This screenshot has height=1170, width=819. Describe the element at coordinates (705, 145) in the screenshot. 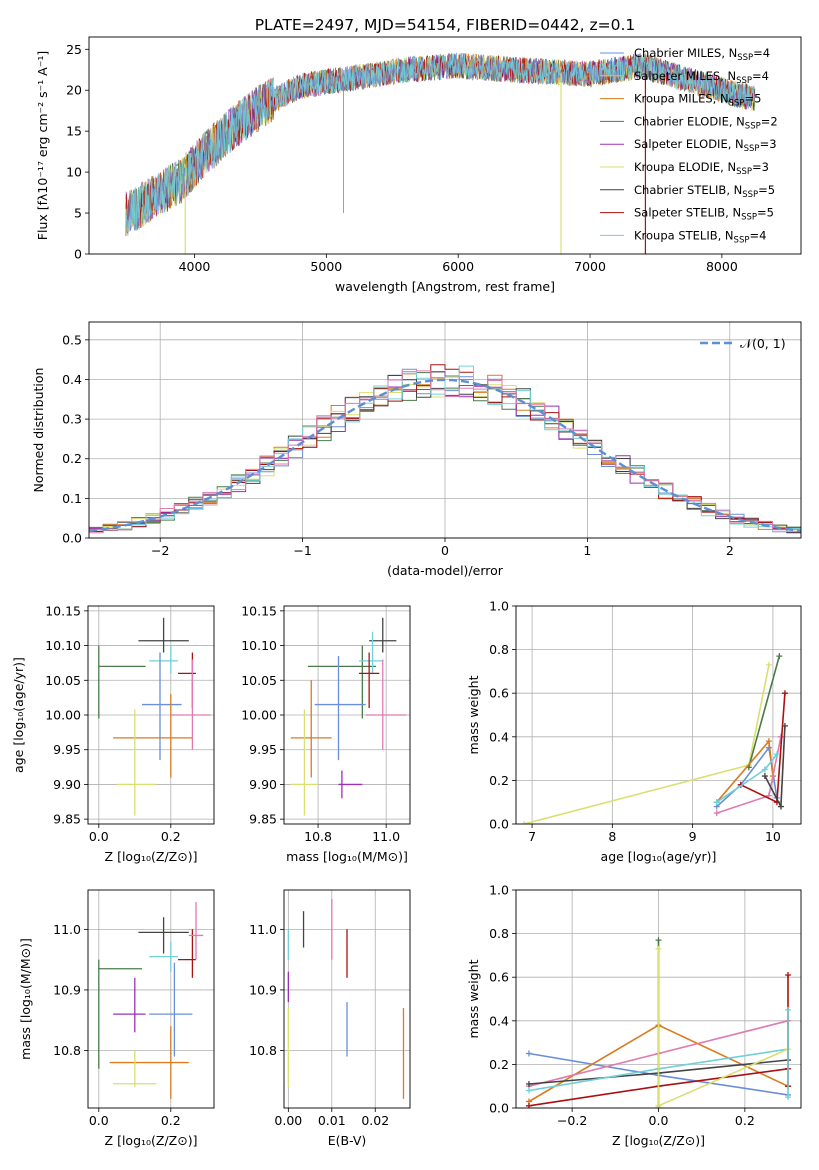

I see `legend-label: Salpeter ELODIE, NSSP=3` at that location.